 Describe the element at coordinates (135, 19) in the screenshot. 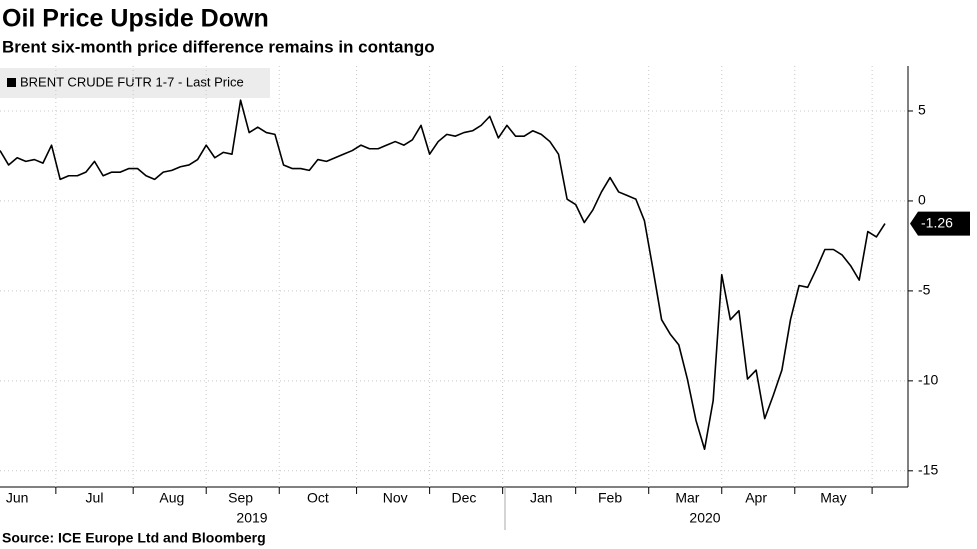

I see `chart-title: Oil Price Upside Down` at that location.